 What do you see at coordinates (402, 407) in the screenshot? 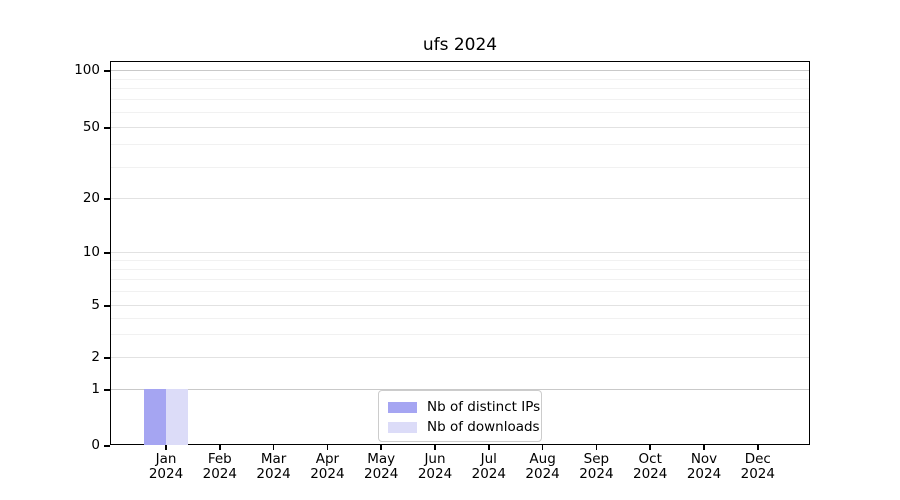
I see `legend-swatch-distinct-ips` at bounding box center [402, 407].